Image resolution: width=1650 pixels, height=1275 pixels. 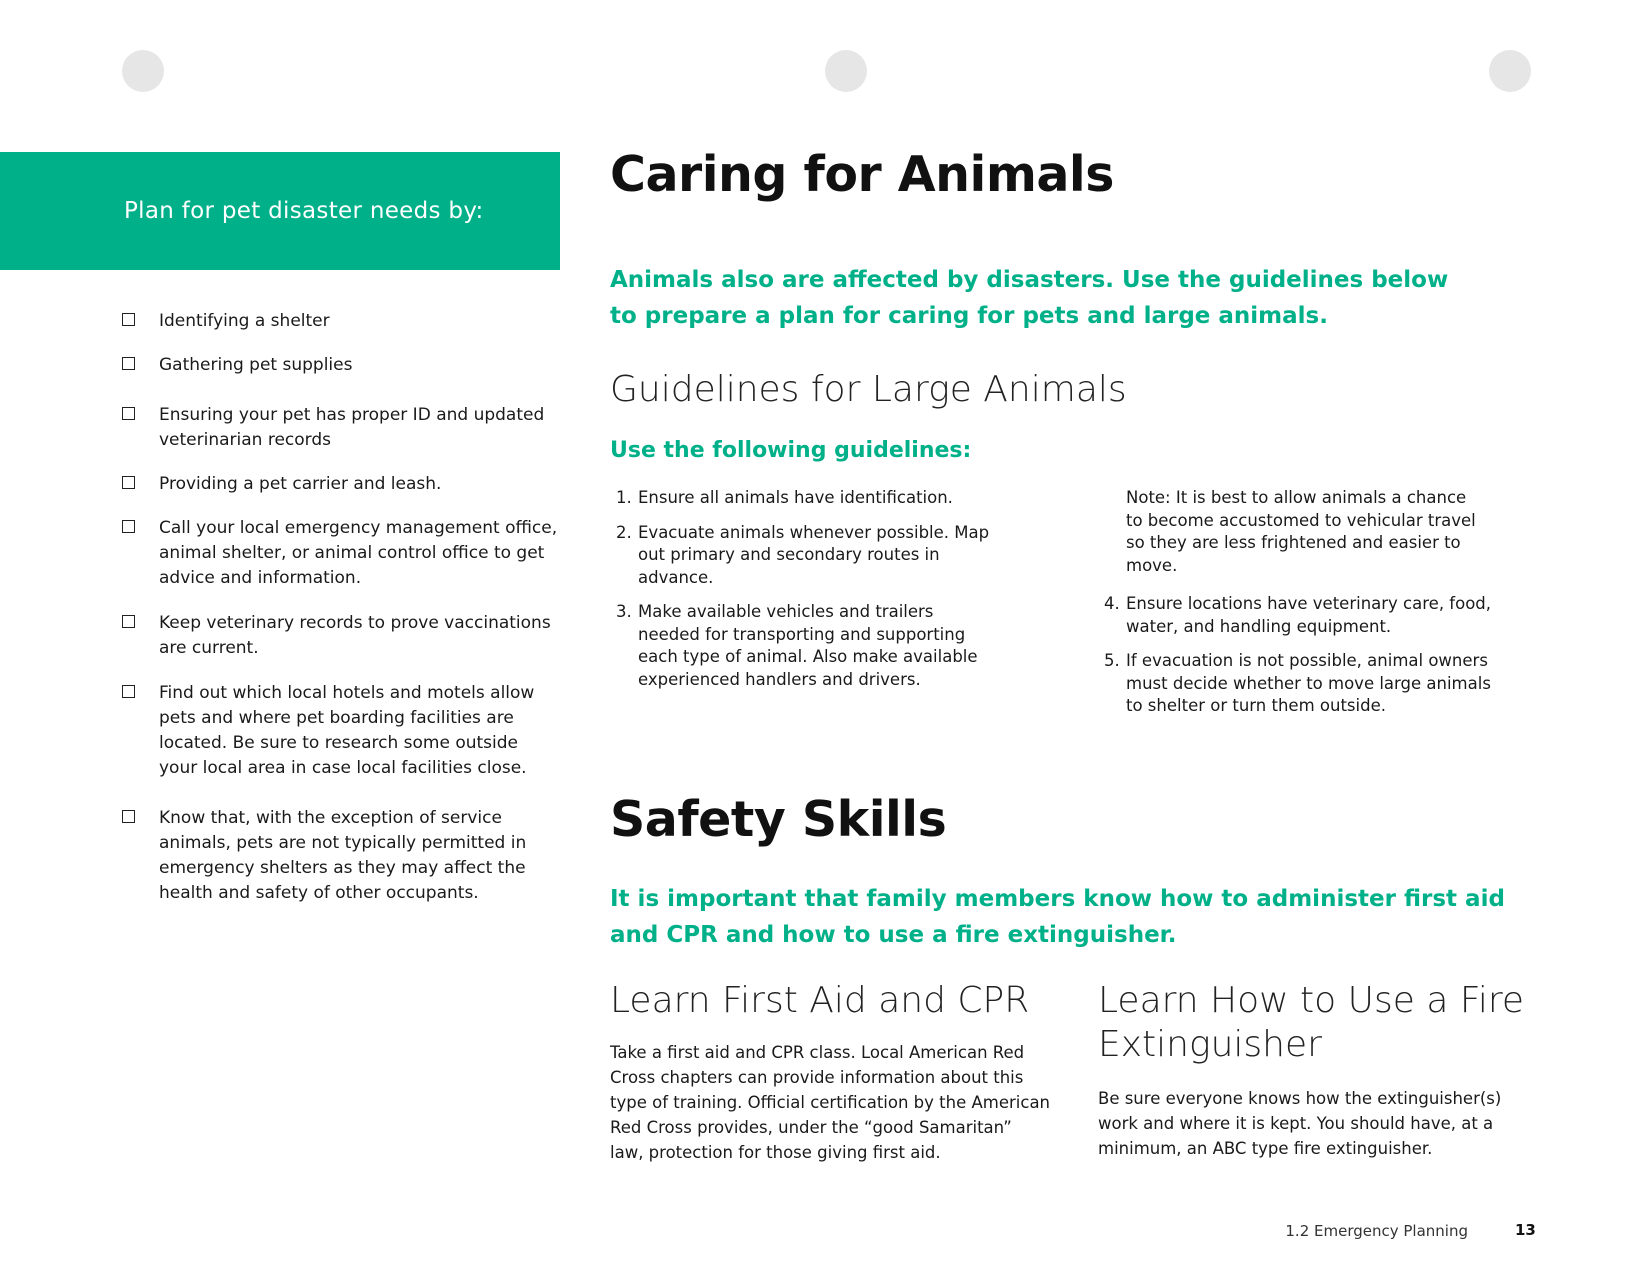 I want to click on safety-title: Safety Skills, so click(x=778, y=819).